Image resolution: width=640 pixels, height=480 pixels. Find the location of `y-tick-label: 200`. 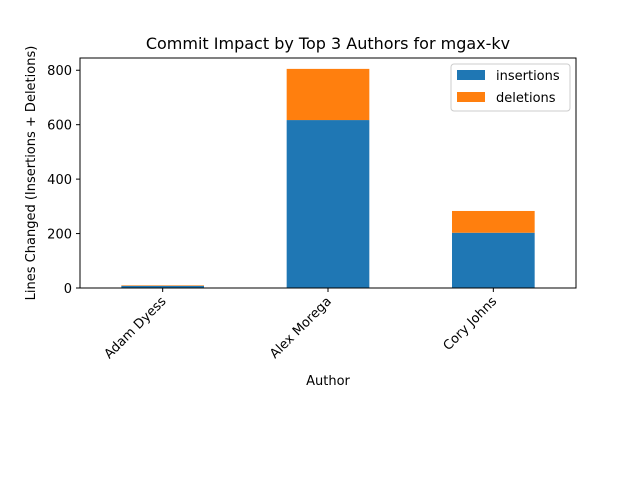

y-tick-label: 200 is located at coordinates (59, 235).